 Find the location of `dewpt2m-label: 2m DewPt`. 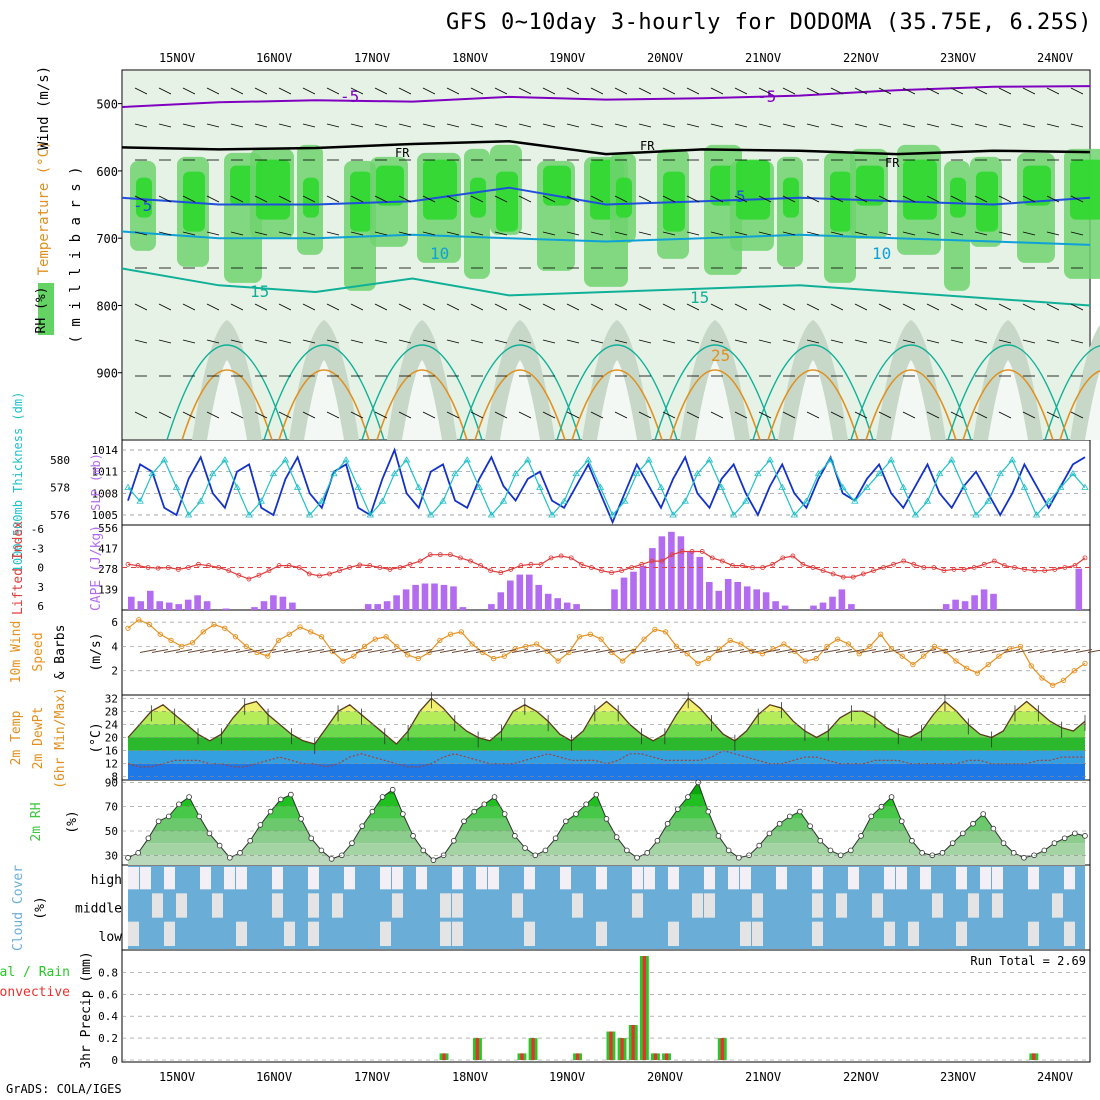

dewpt2m-label: 2m DewPt is located at coordinates (38, 738).